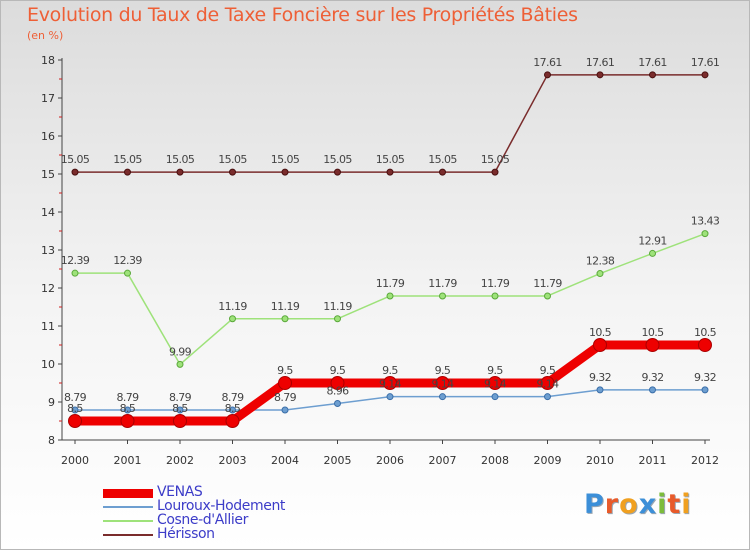  Describe the element at coordinates (612, 504) in the screenshot. I see `logo-letter: r` at that location.